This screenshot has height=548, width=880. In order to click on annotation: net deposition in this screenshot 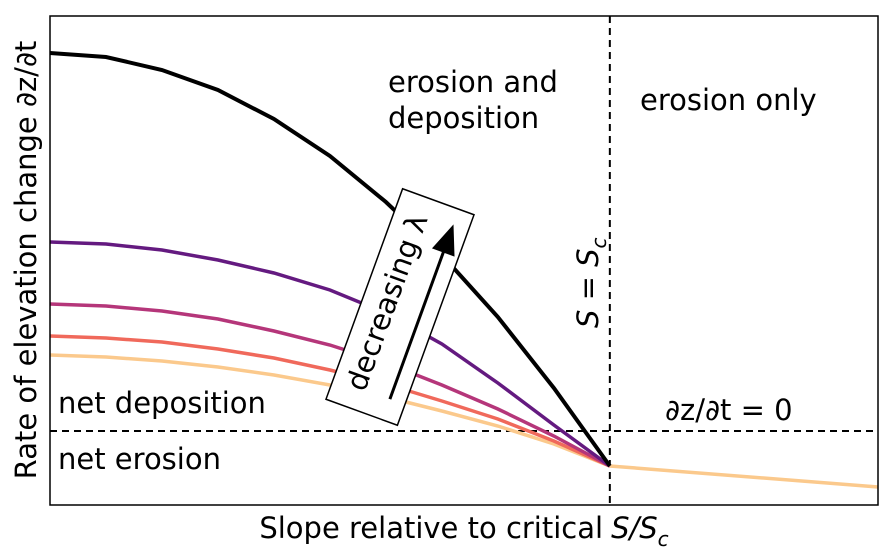, I will do `click(162, 403)`.